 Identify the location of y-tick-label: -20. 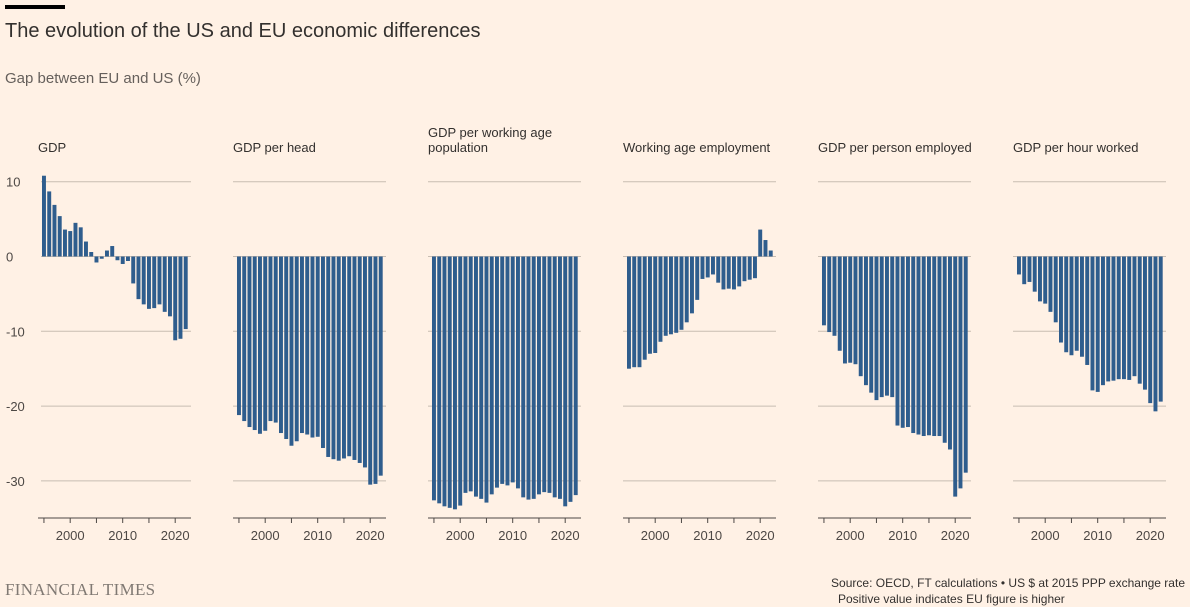
(15, 406).